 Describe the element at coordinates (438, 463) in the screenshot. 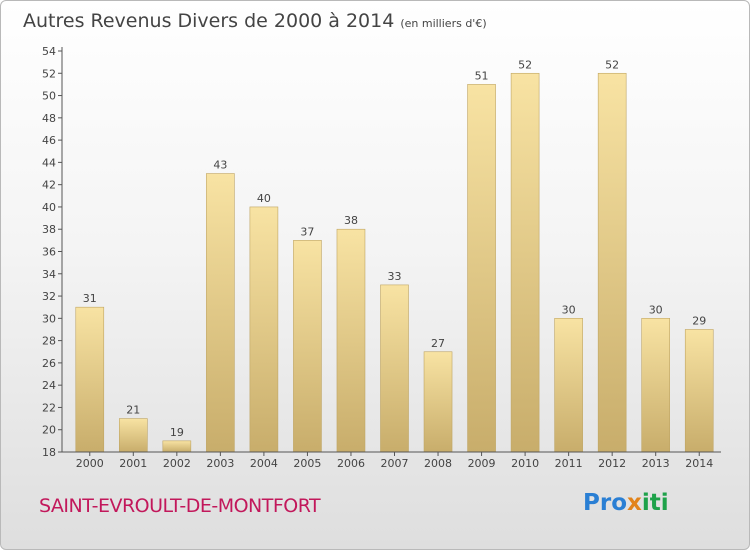

I see `x-tick-label: 2008` at that location.